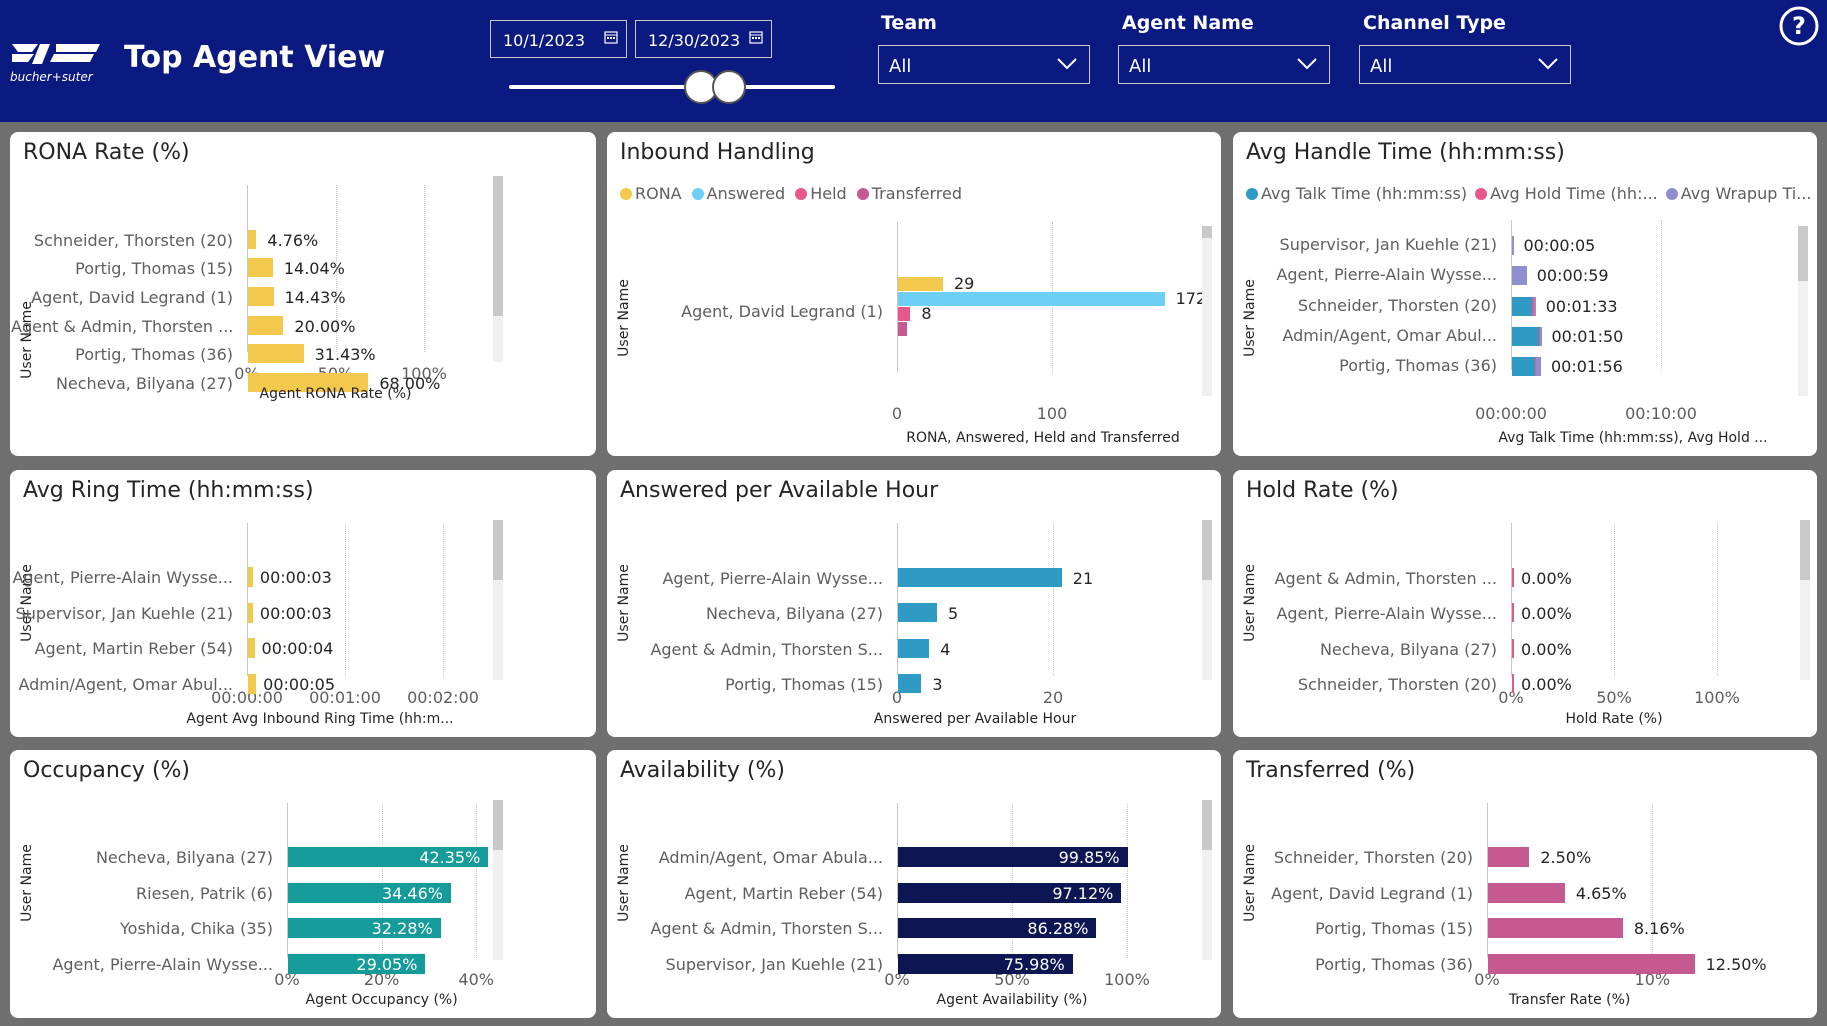  What do you see at coordinates (729, 87) in the screenshot?
I see `slider-end-handle` at bounding box center [729, 87].